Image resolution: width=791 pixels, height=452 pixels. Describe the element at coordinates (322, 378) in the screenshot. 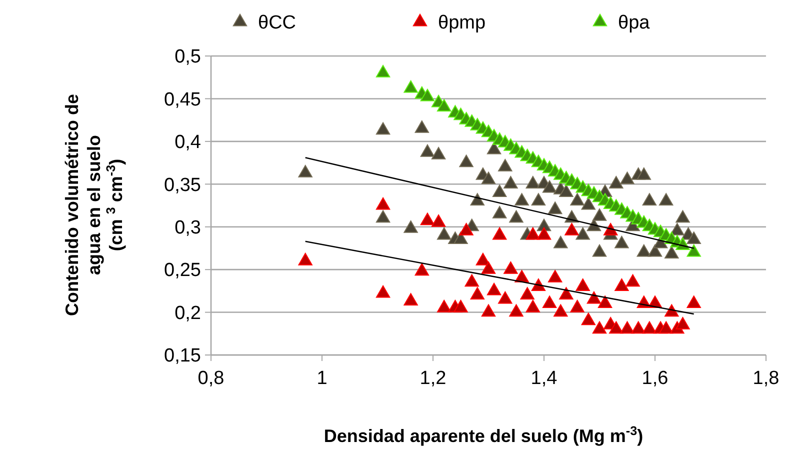

I see `x-tick-label: 1` at that location.